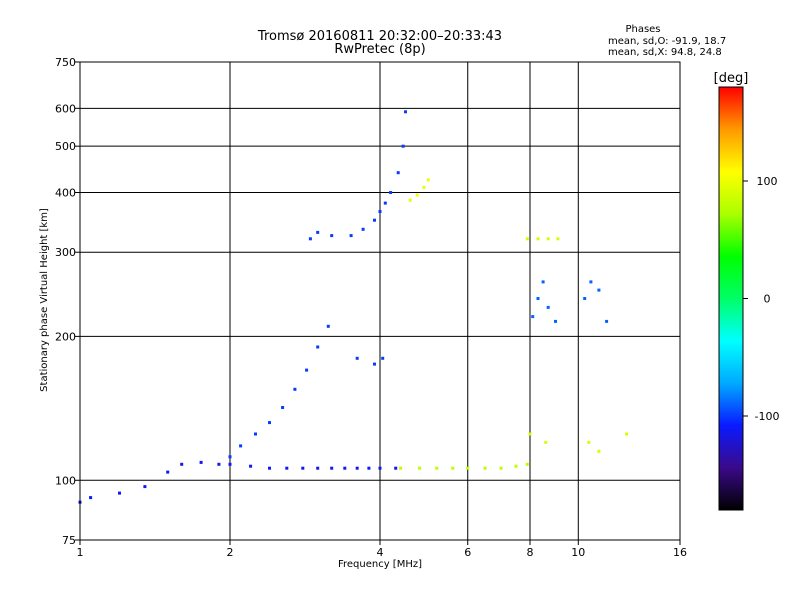  What do you see at coordinates (467, 552) in the screenshot?
I see `x-tick-label: 6` at bounding box center [467, 552].